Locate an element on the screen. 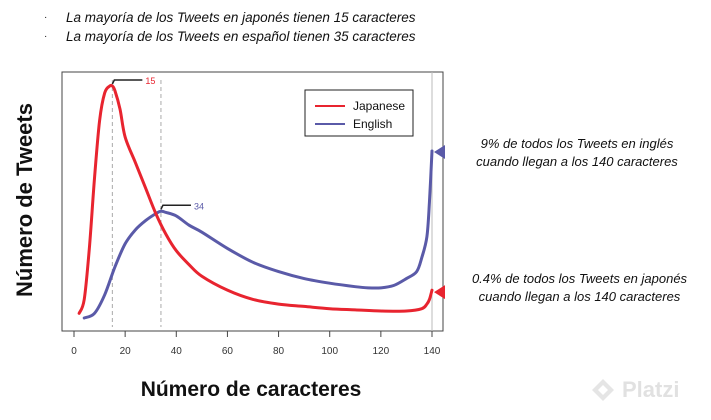 Image resolution: width=711 pixels, height=420 pixels. platzi-logo-icon is located at coordinates (603, 390).